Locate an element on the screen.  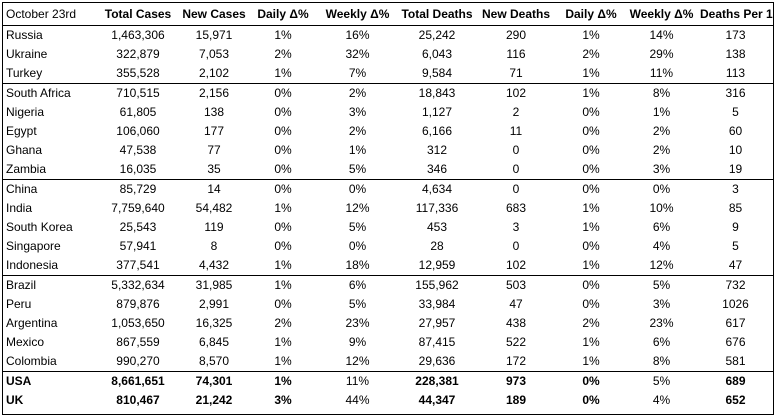
value-cell: 1,463,306 is located at coordinates (138, 35).